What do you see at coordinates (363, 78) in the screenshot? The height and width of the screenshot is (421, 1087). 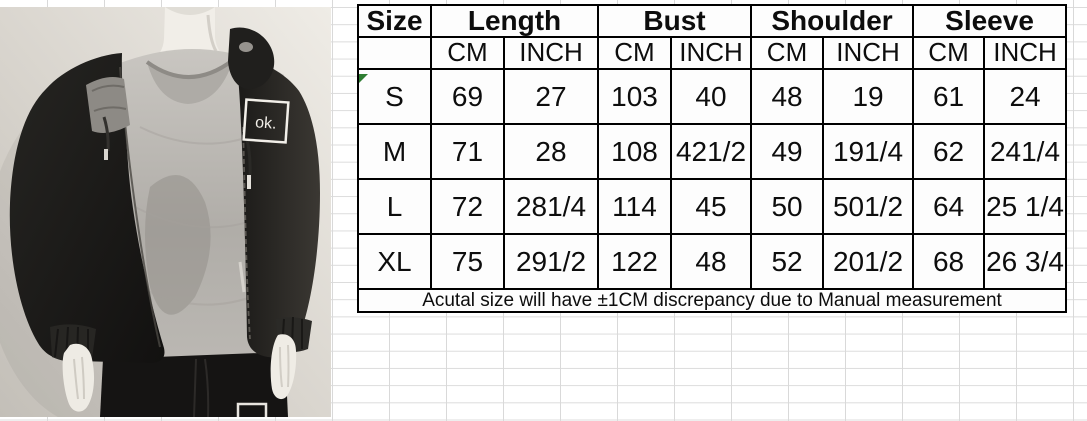 I see `cell-error-triangle-icon` at bounding box center [363, 78].